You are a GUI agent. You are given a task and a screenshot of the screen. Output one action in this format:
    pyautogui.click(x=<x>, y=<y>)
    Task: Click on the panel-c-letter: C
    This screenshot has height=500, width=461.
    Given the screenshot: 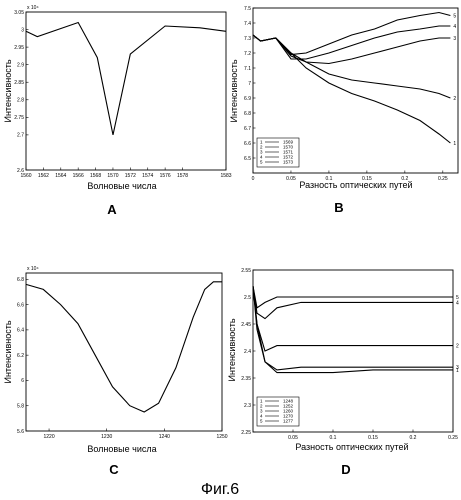 What is the action you would take?
    pyautogui.click(x=114, y=469)
    